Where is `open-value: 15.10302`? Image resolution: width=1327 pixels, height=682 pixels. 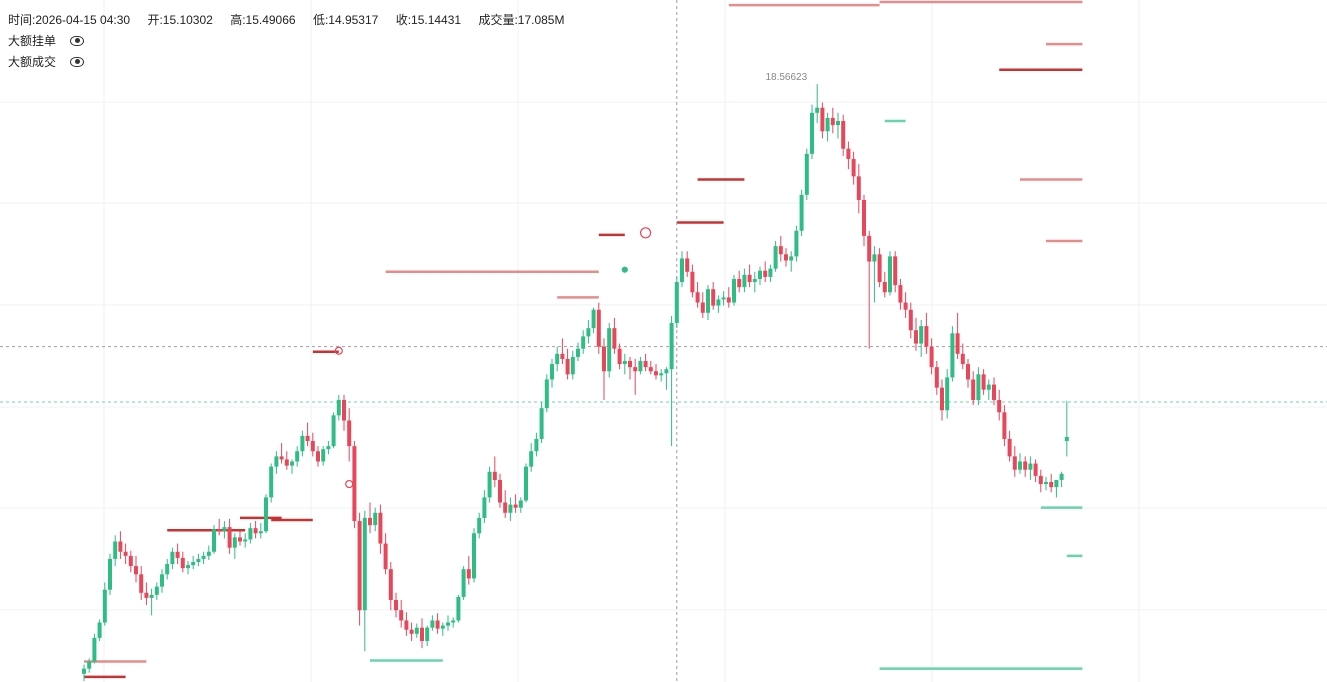 open-value: 15.10302 is located at coordinates (187, 20).